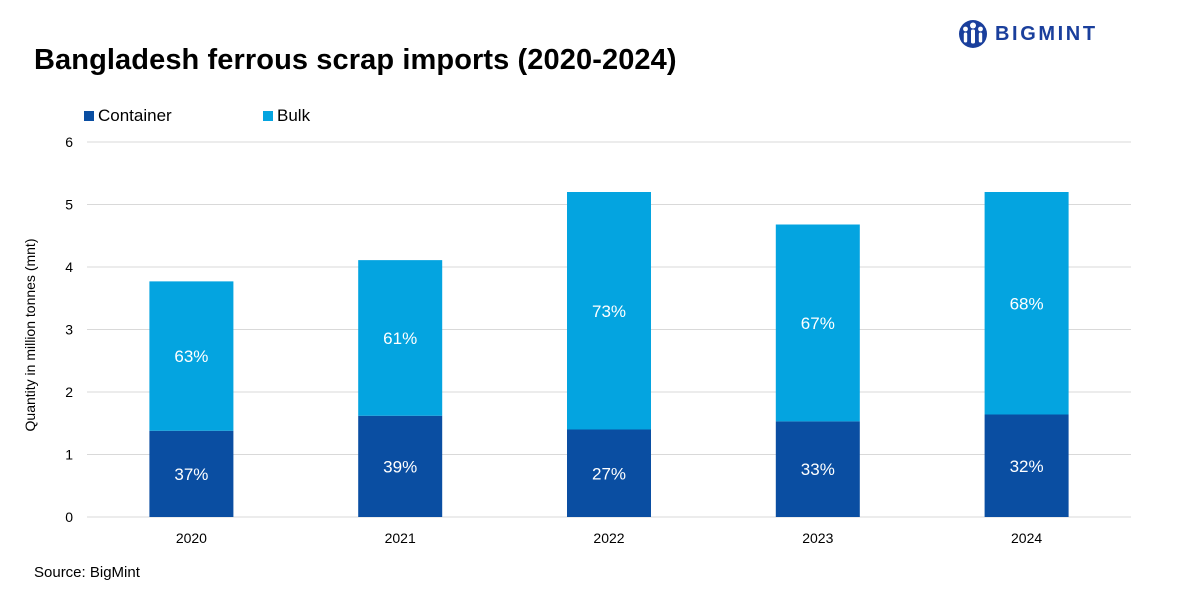  I want to click on x-tick-label: 2022, so click(608, 538).